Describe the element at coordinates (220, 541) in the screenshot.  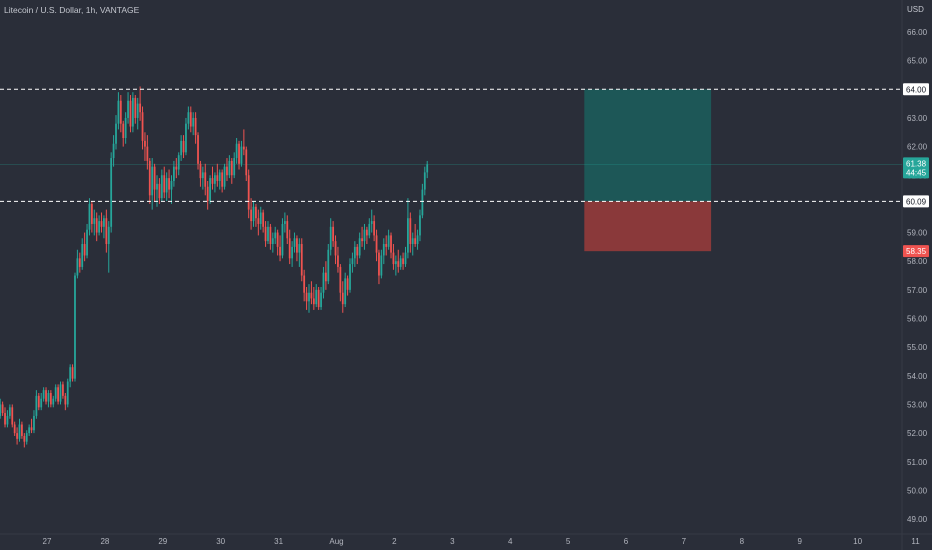
I see `time-tick-label: 30` at that location.